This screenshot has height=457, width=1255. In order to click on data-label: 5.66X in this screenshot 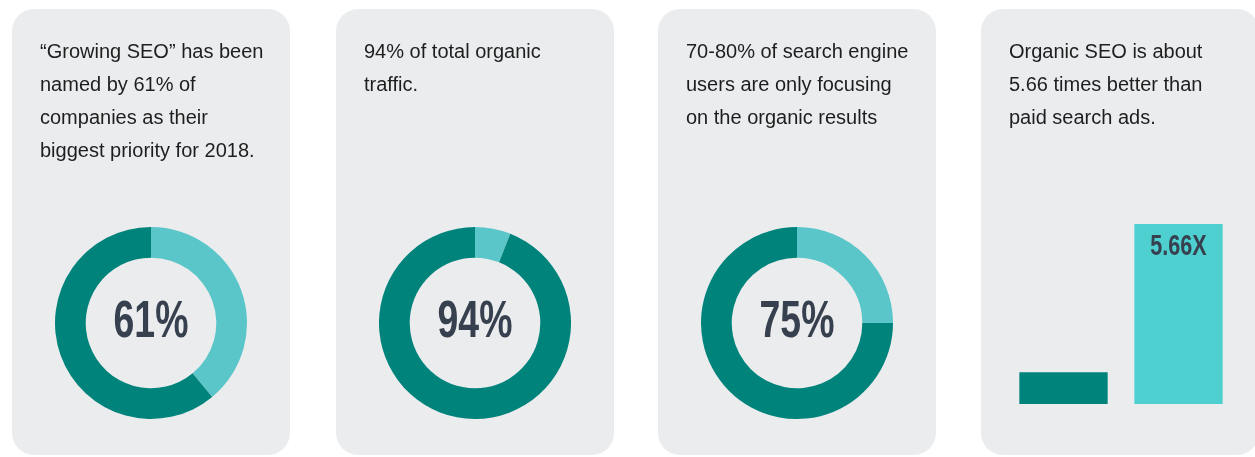, I will do `click(1179, 245)`.